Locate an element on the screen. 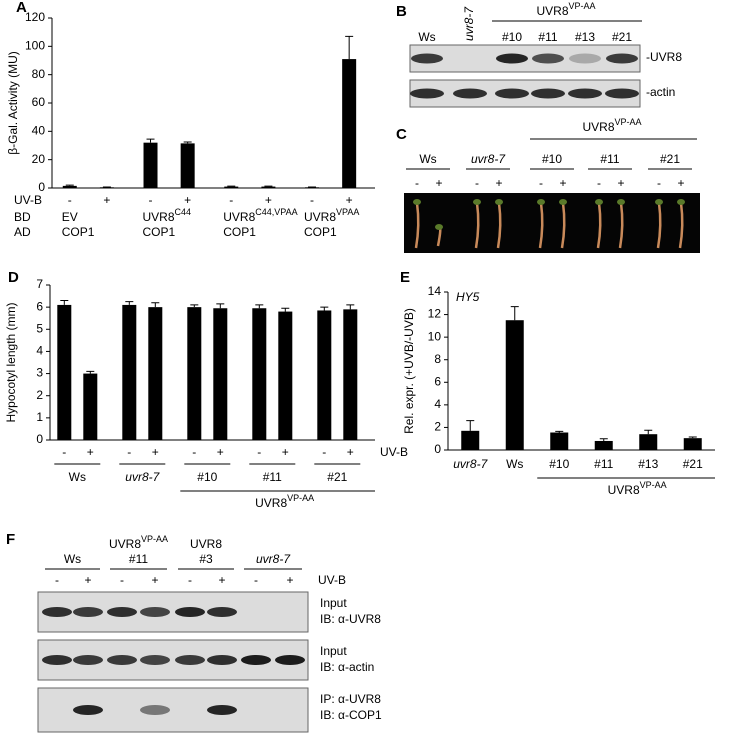 The image size is (730, 735). group-label: UVR8VP-AA is located at coordinates (138, 542).